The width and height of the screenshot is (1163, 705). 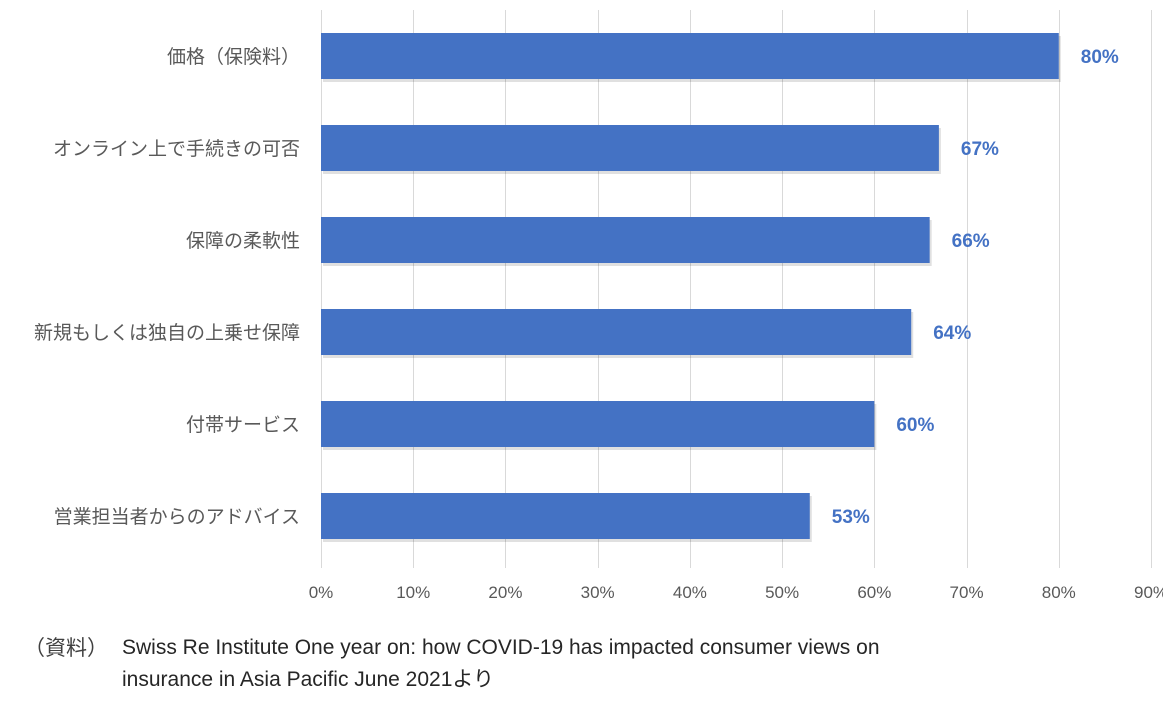 What do you see at coordinates (167, 333) in the screenshot?
I see `category-label: 新規もしくは独自の上乗せ保障` at bounding box center [167, 333].